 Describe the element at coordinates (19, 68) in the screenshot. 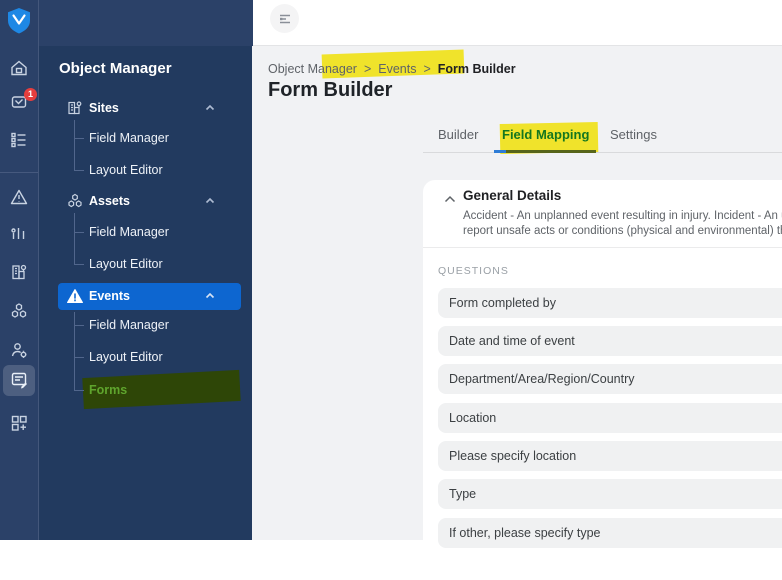

I see `home-icon` at that location.